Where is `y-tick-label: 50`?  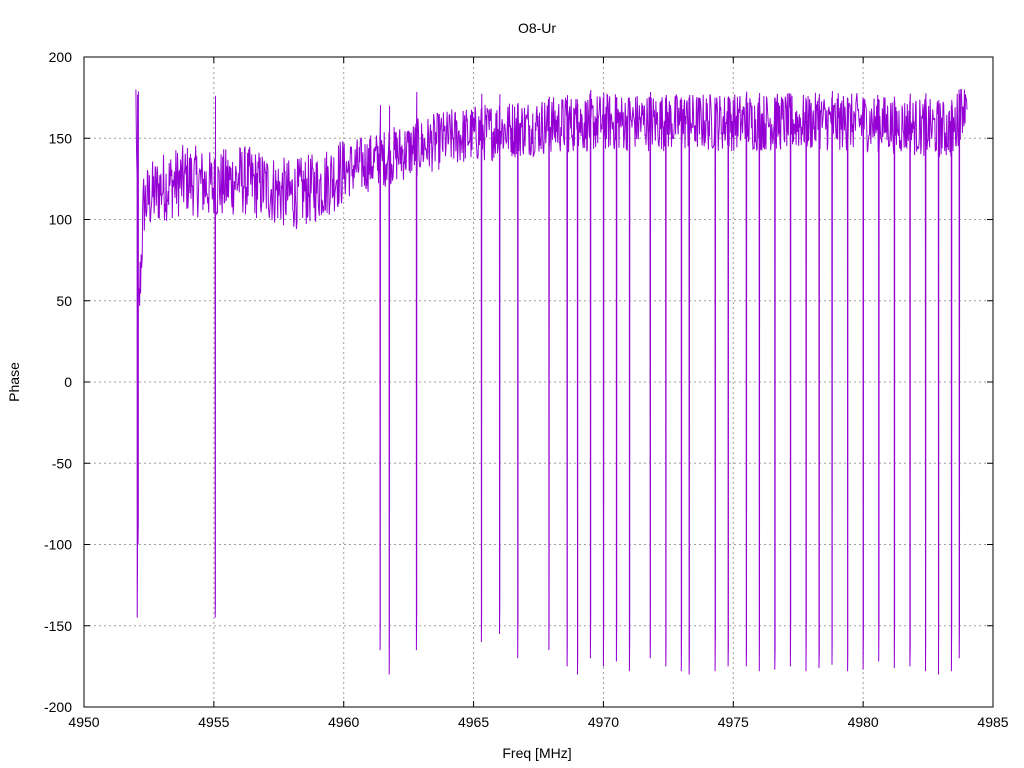
y-tick-label: 50 is located at coordinates (64, 301).